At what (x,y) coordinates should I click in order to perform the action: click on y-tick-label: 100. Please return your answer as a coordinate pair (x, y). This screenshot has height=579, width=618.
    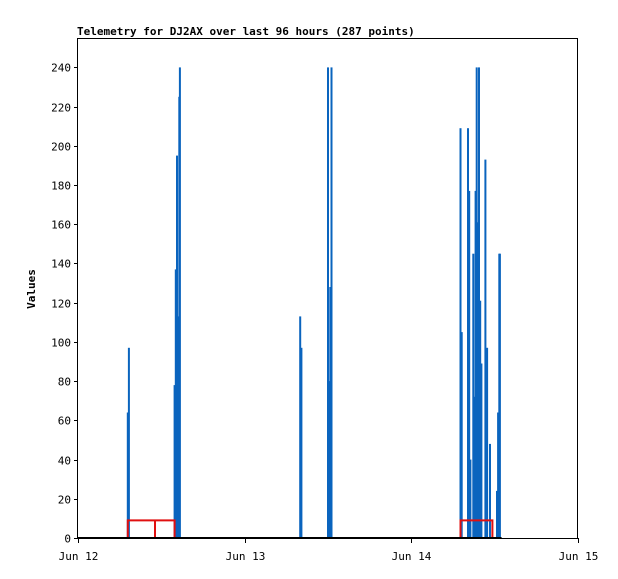
    Looking at the image, I should click on (61, 343).